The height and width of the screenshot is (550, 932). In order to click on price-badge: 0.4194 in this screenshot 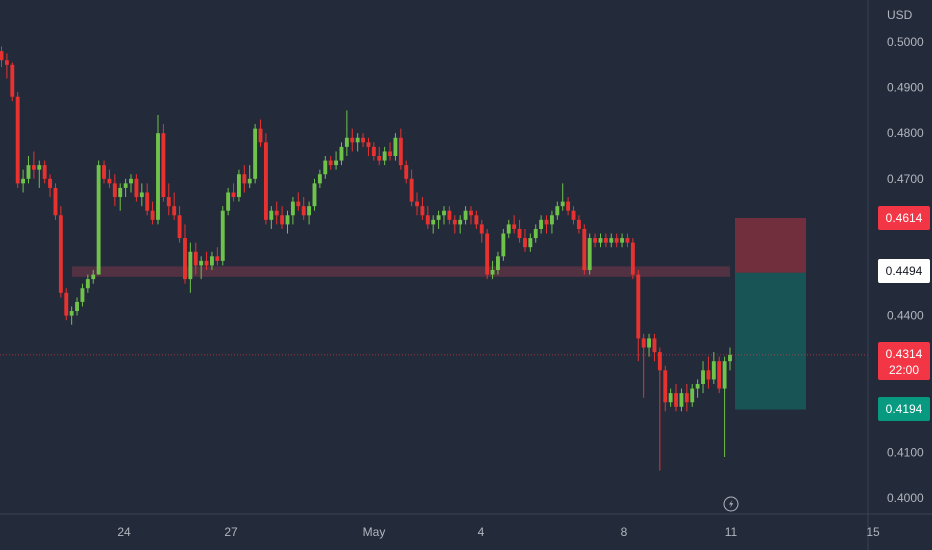, I will do `click(904, 409)`.